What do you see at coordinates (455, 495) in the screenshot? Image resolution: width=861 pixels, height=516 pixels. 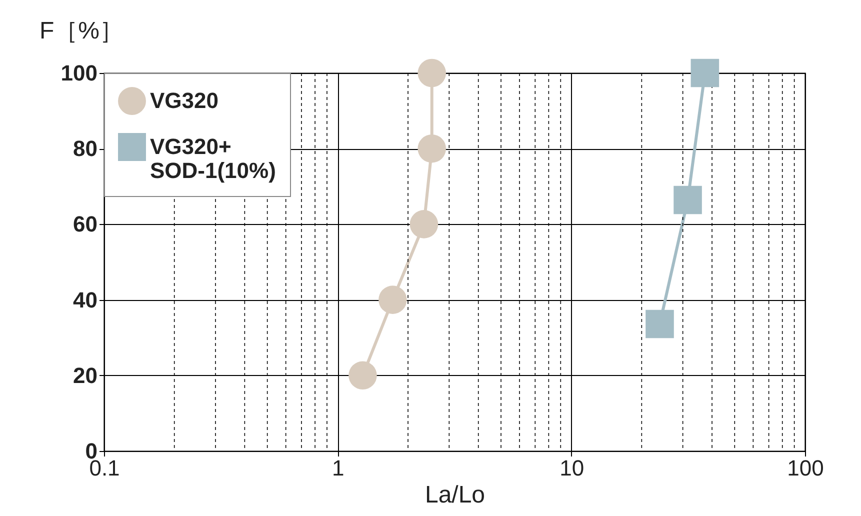 I see `x-axis-title: La/Lo` at bounding box center [455, 495].